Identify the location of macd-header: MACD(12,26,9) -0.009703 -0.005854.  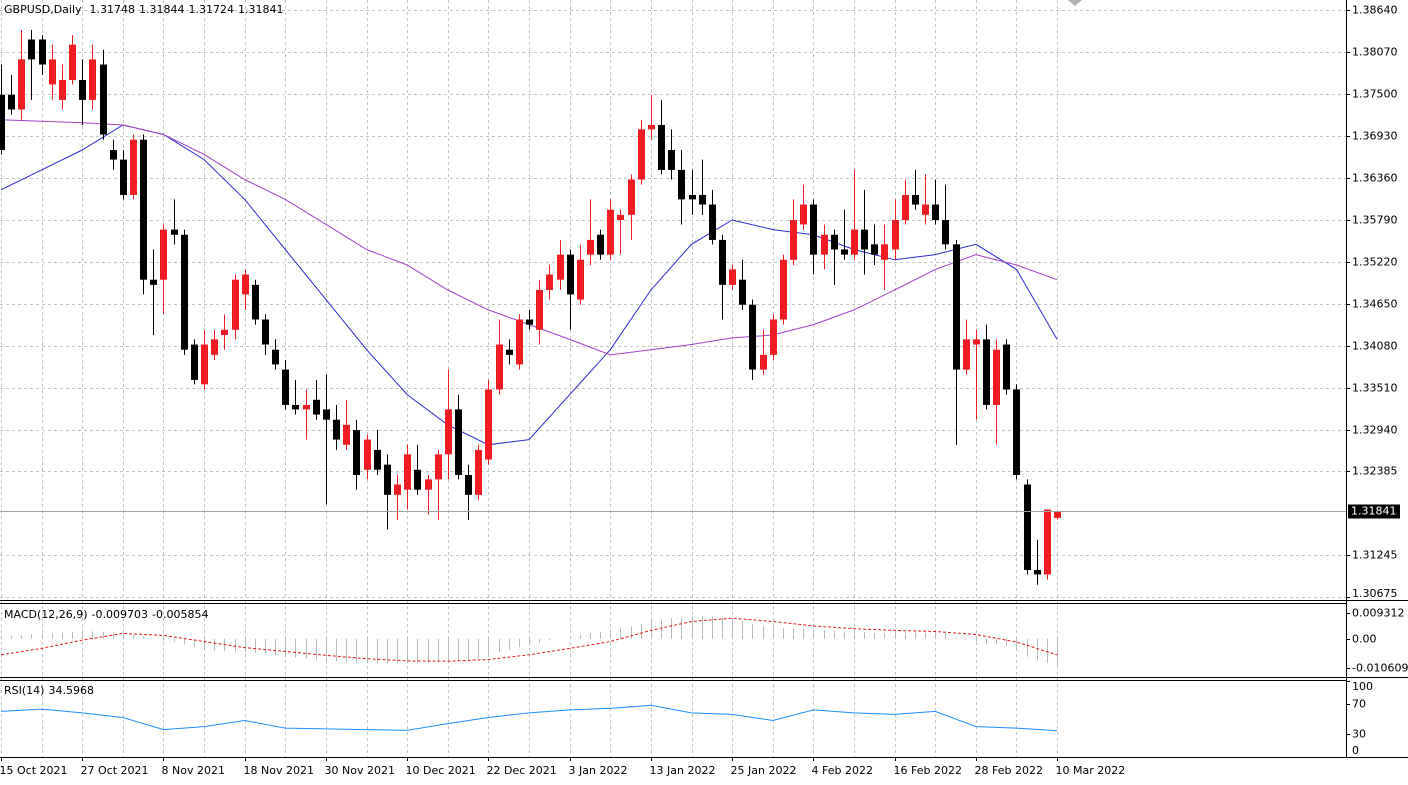
(106, 614).